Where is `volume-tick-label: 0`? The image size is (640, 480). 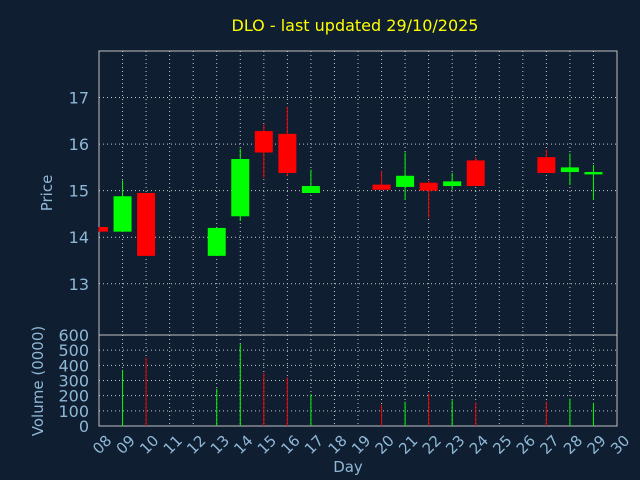 volume-tick-label: 0 is located at coordinates (84, 426).